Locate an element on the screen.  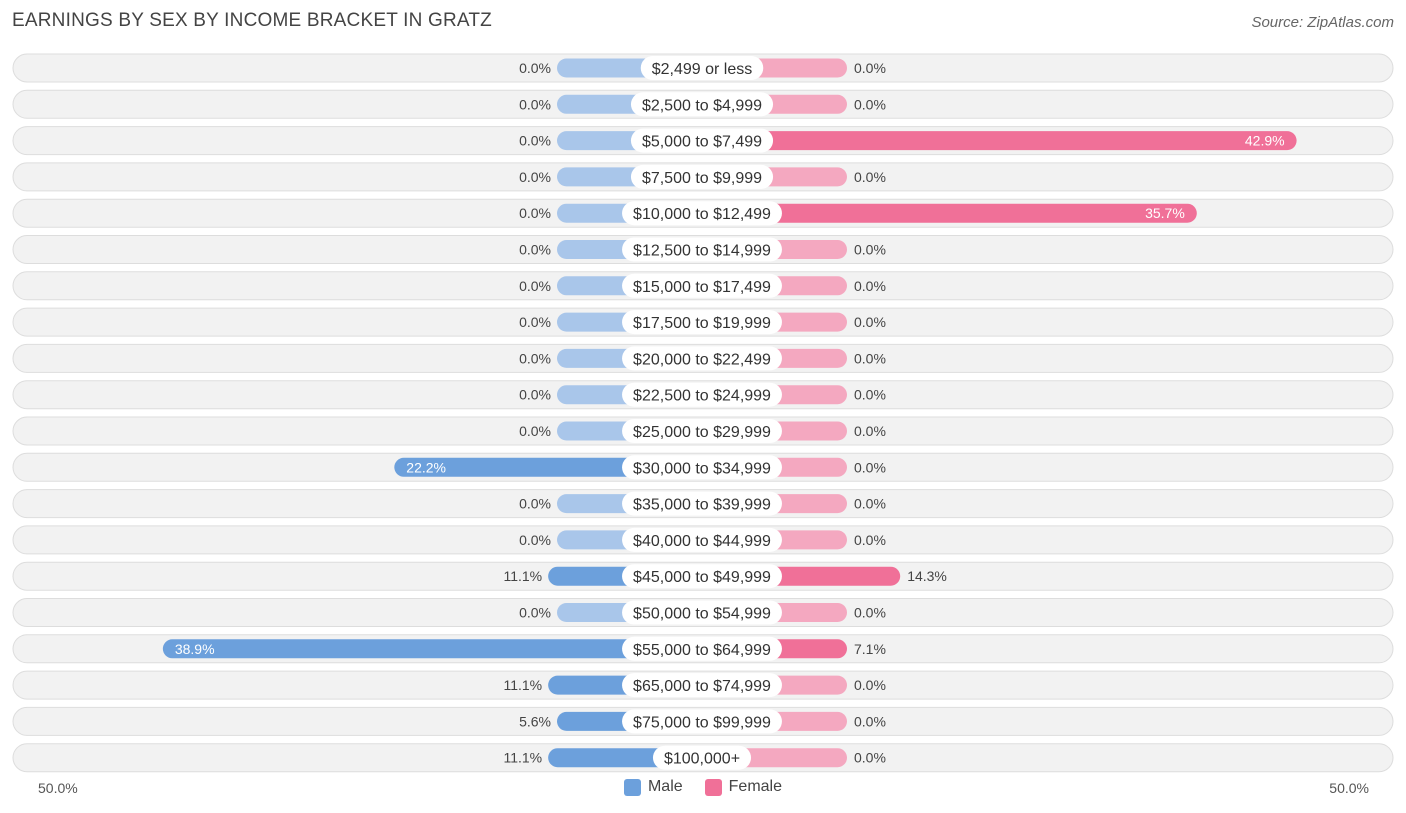
category-label: $100,000+ is located at coordinates (702, 759).